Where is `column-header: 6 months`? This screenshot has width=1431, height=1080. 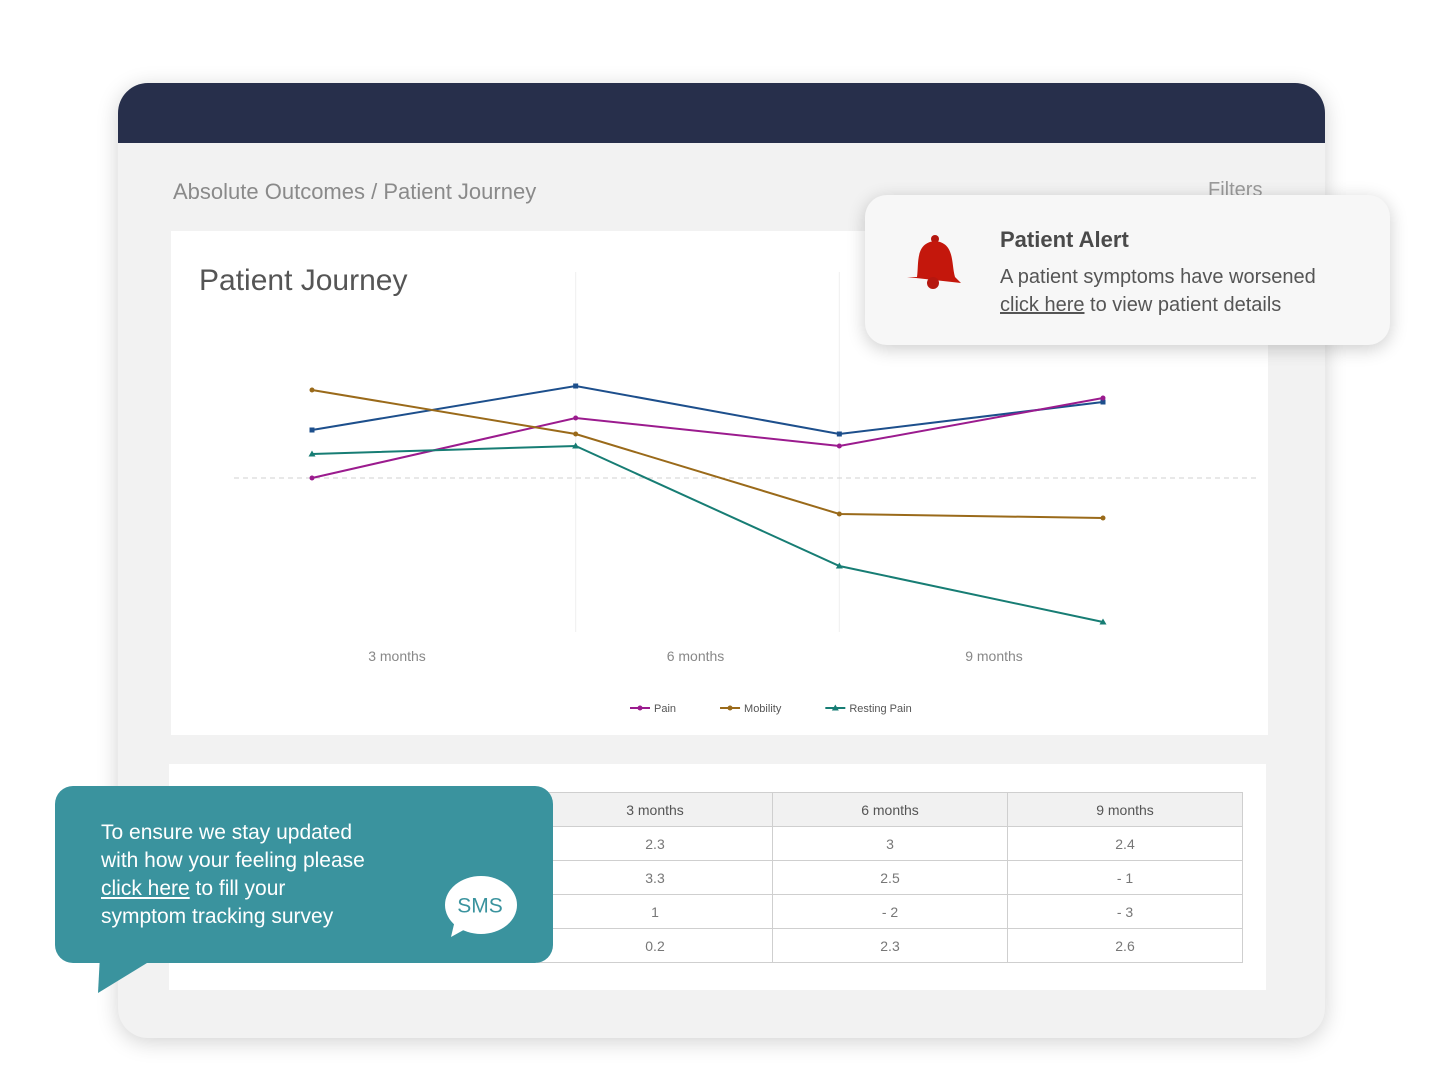 column-header: 6 months is located at coordinates (890, 809).